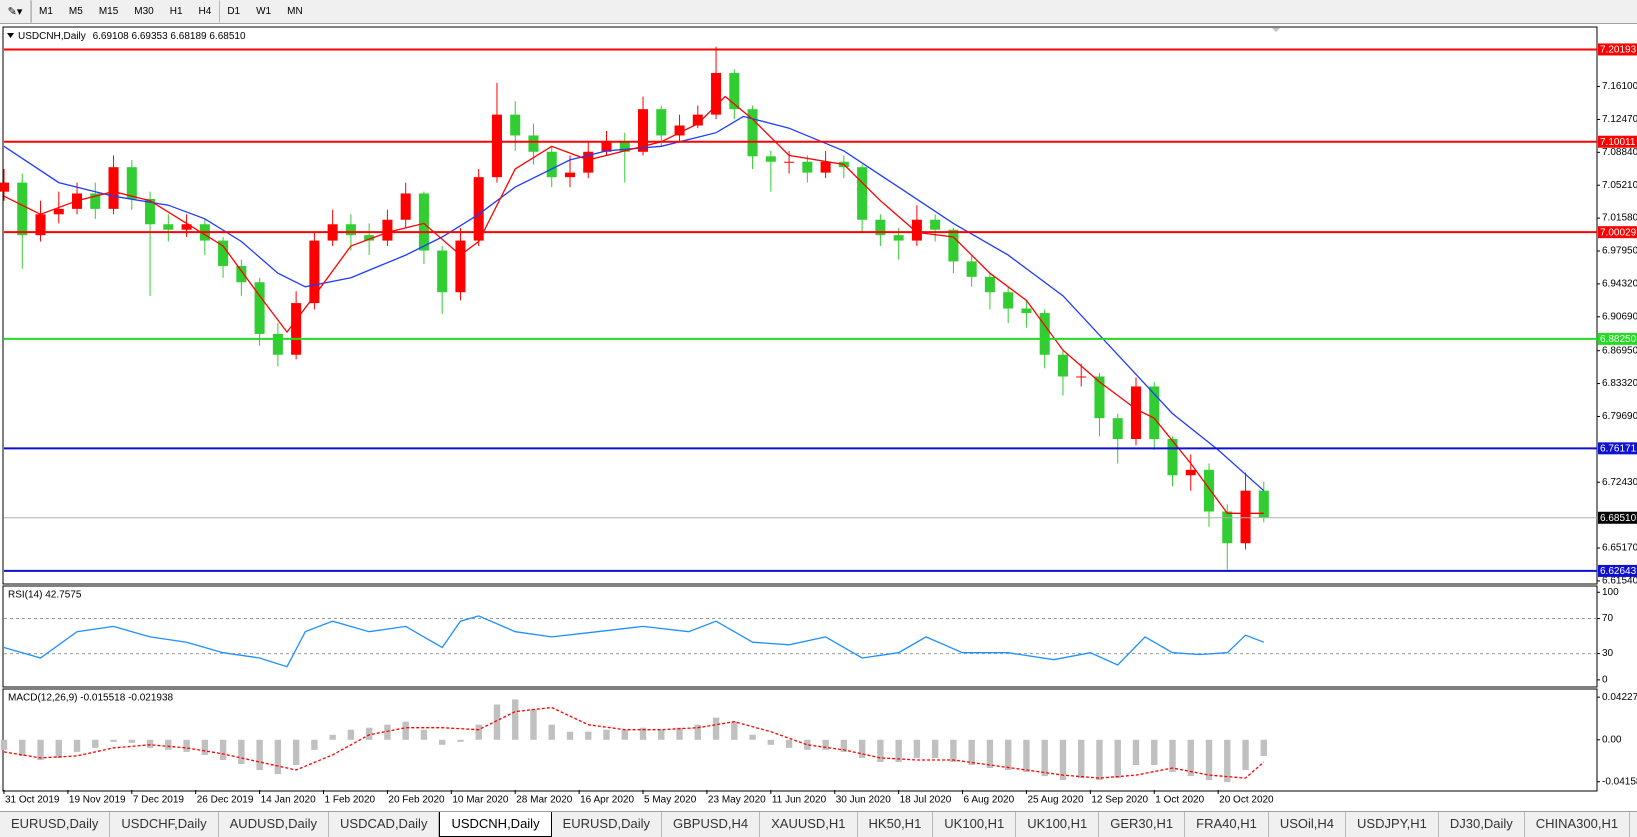  I want to click on timeframe-button: W1, so click(264, 11).